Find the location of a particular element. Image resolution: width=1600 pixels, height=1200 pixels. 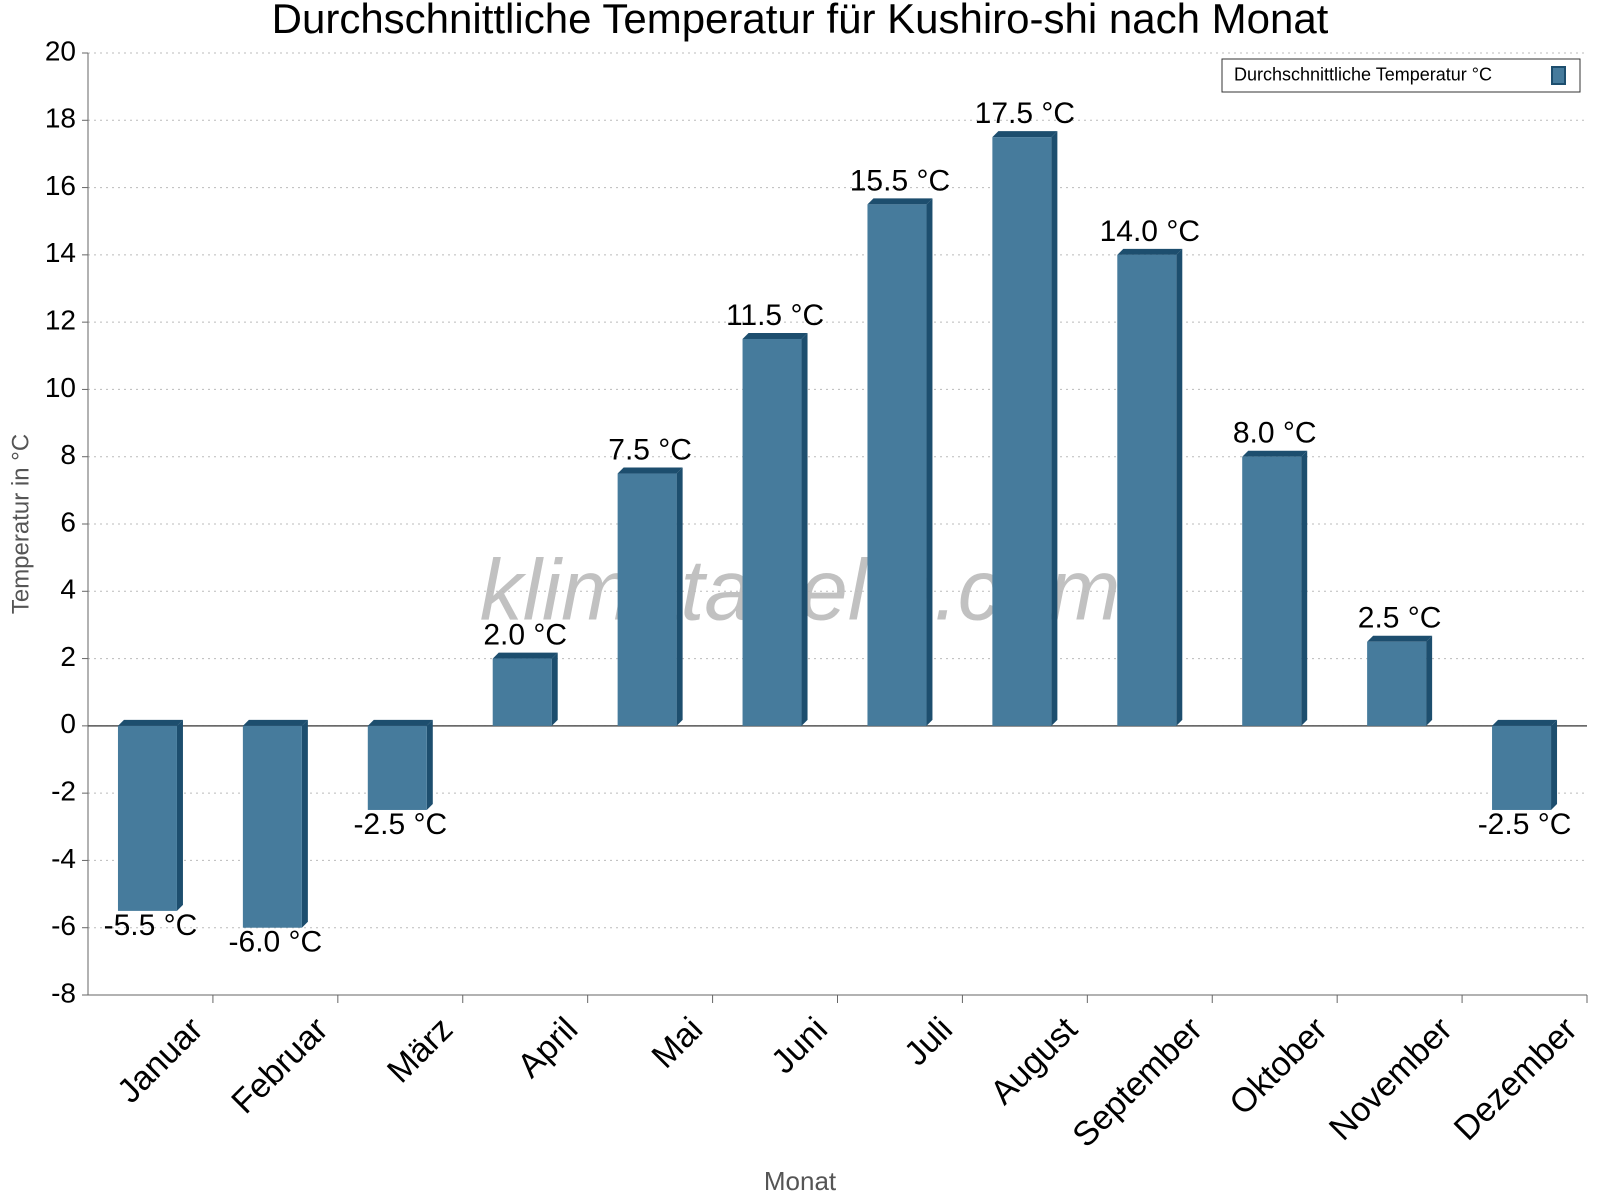

x-tick-label: August is located at coordinates (1034, 1061).